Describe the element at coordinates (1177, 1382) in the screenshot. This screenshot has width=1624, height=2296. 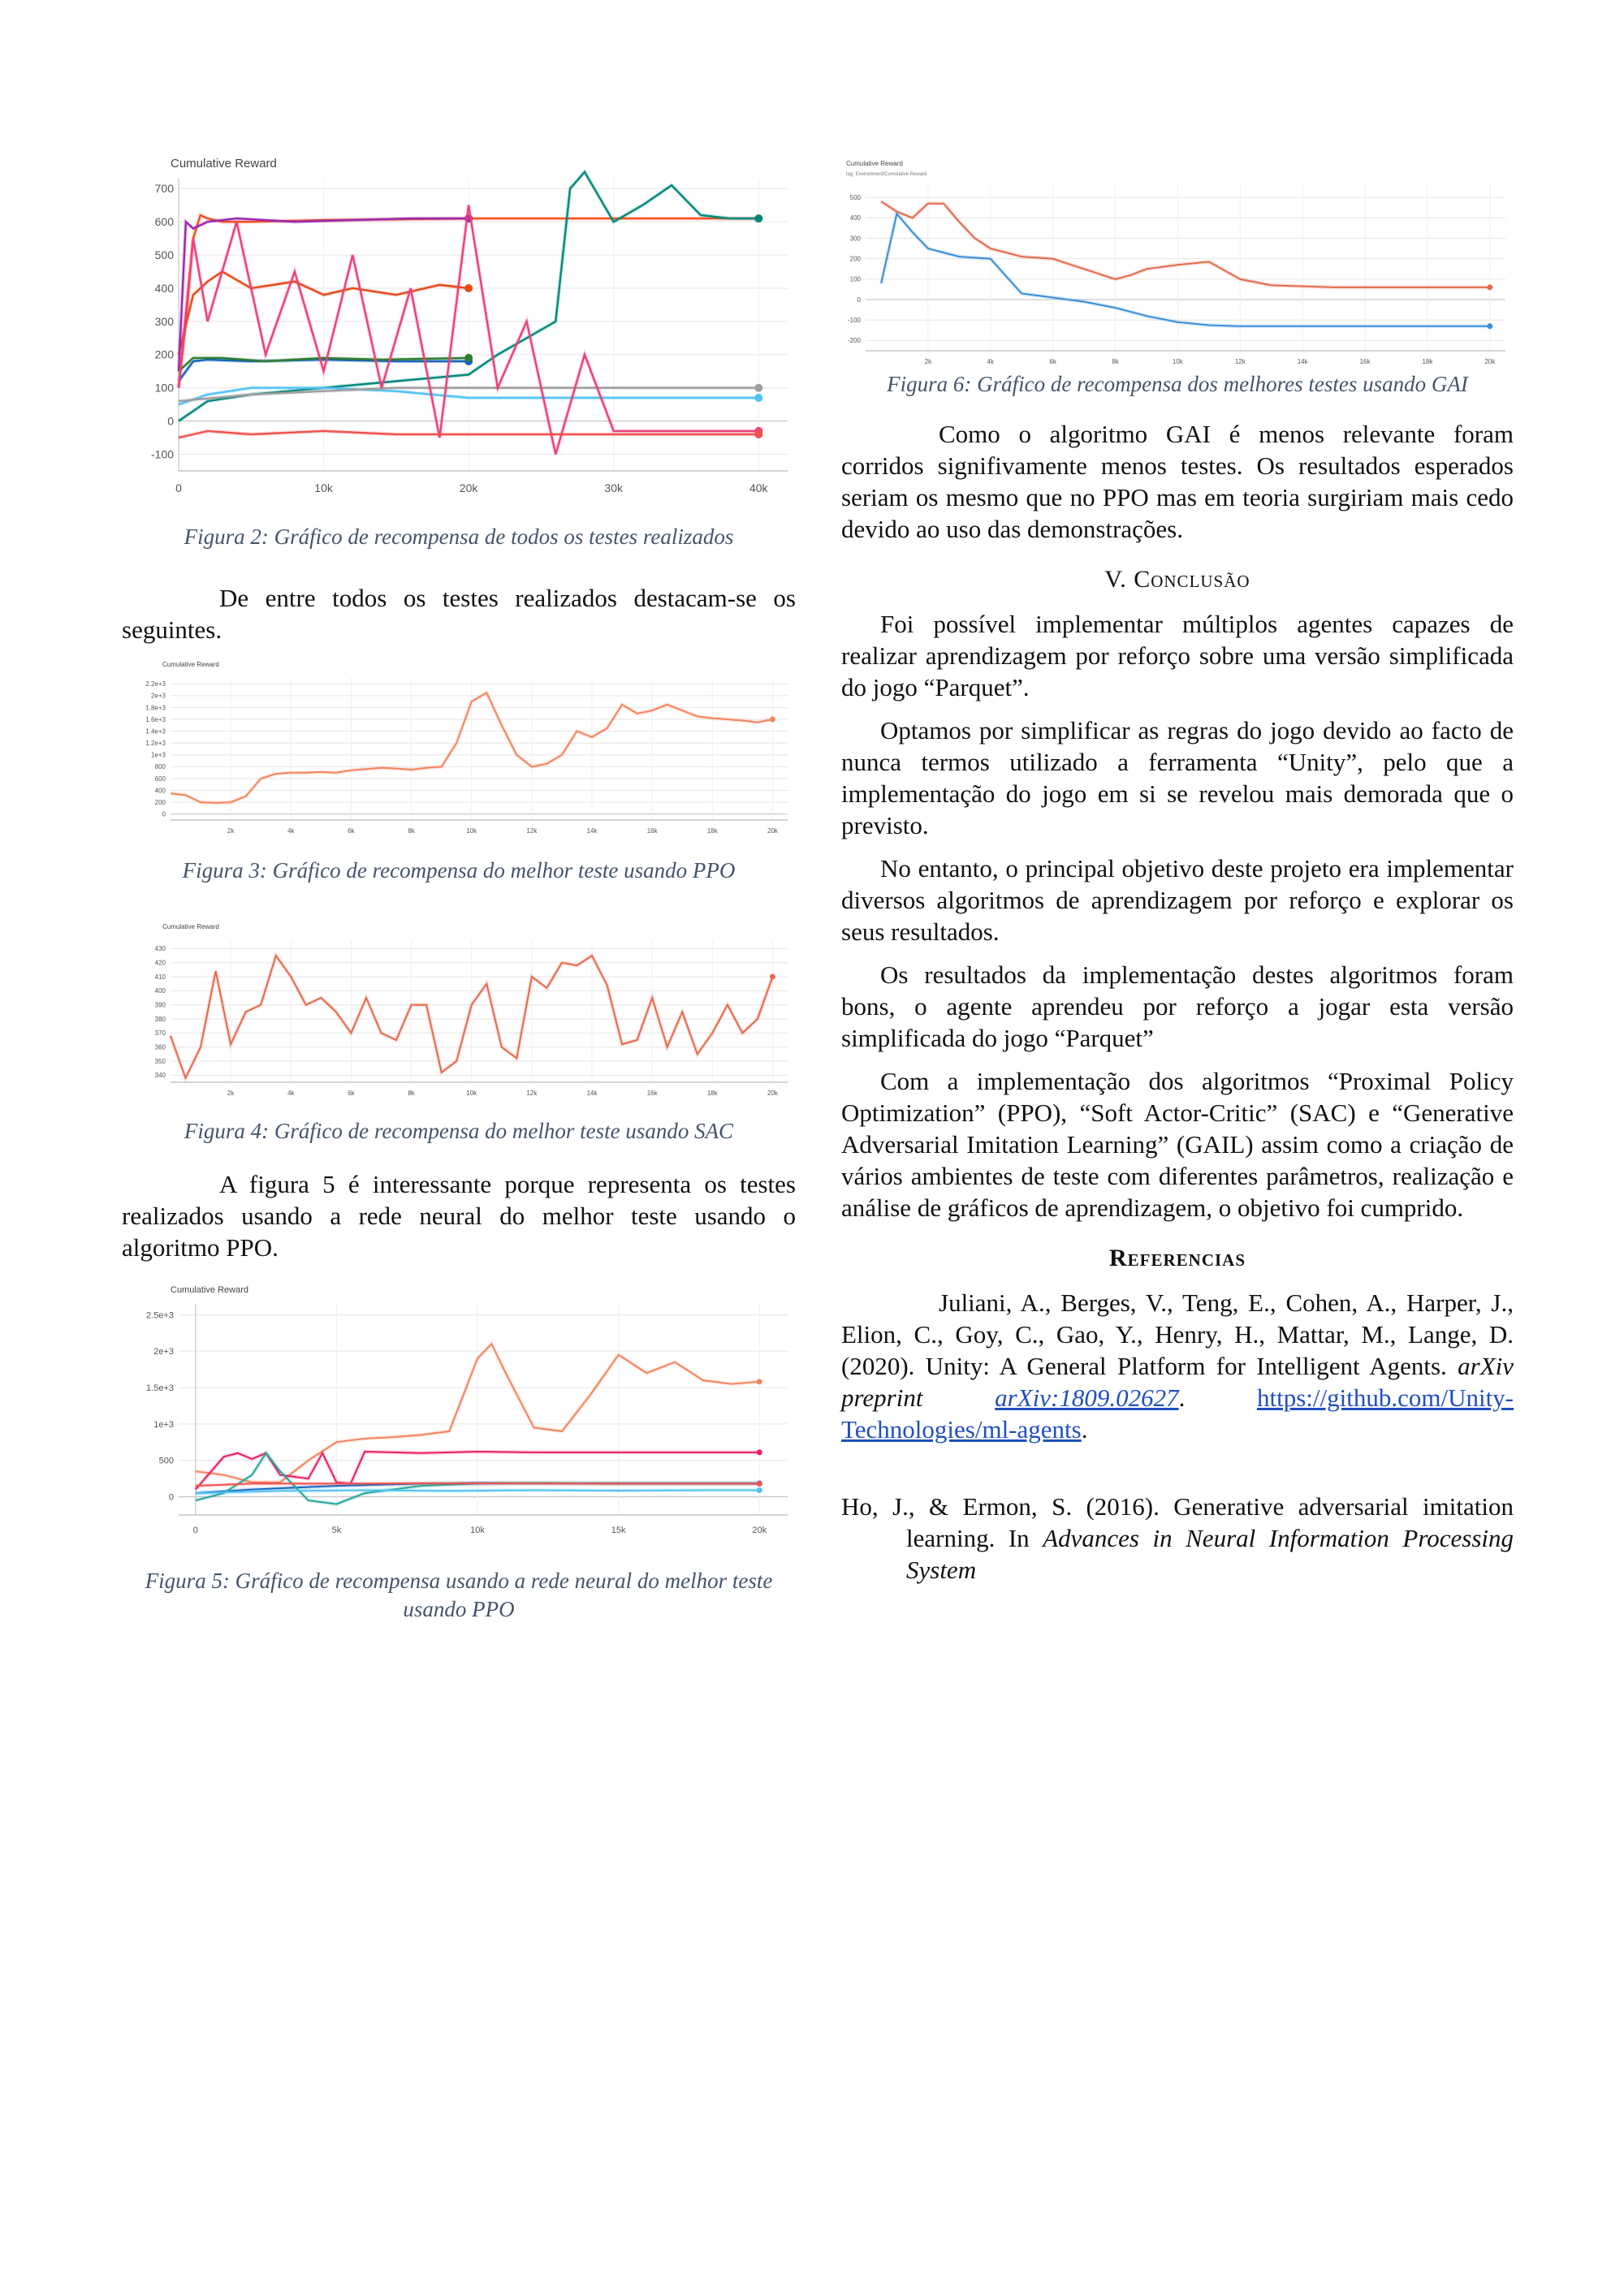
I see `reference-1-venue: arXiv preprint` at that location.